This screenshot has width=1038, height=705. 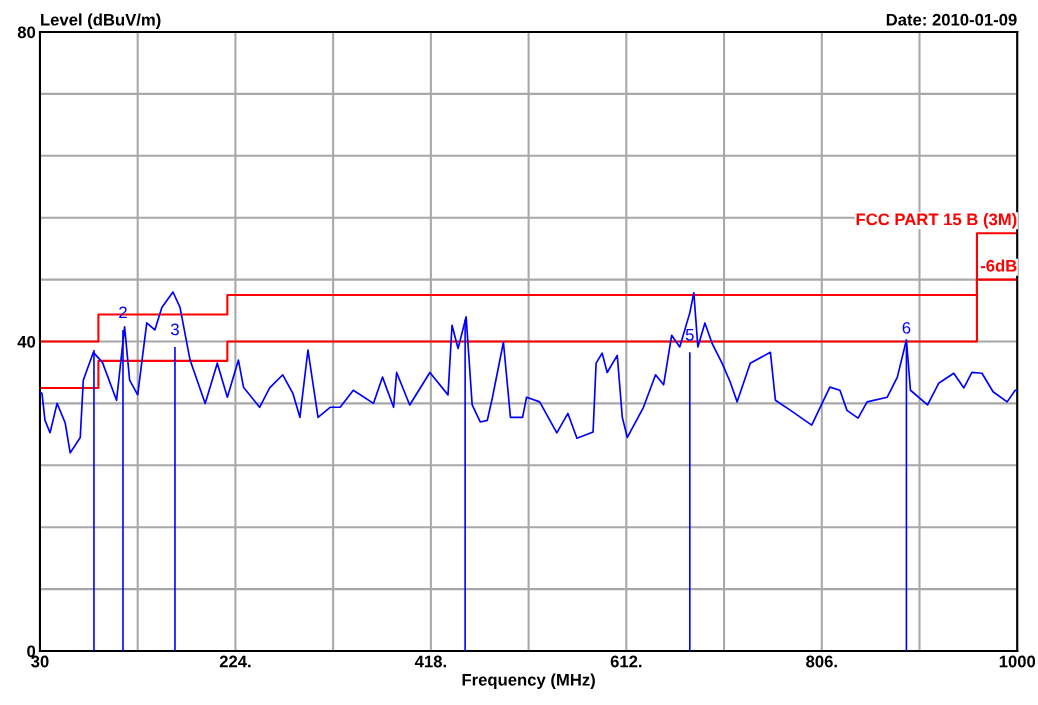 I want to click on series-label: -6dB, so click(x=998, y=265).